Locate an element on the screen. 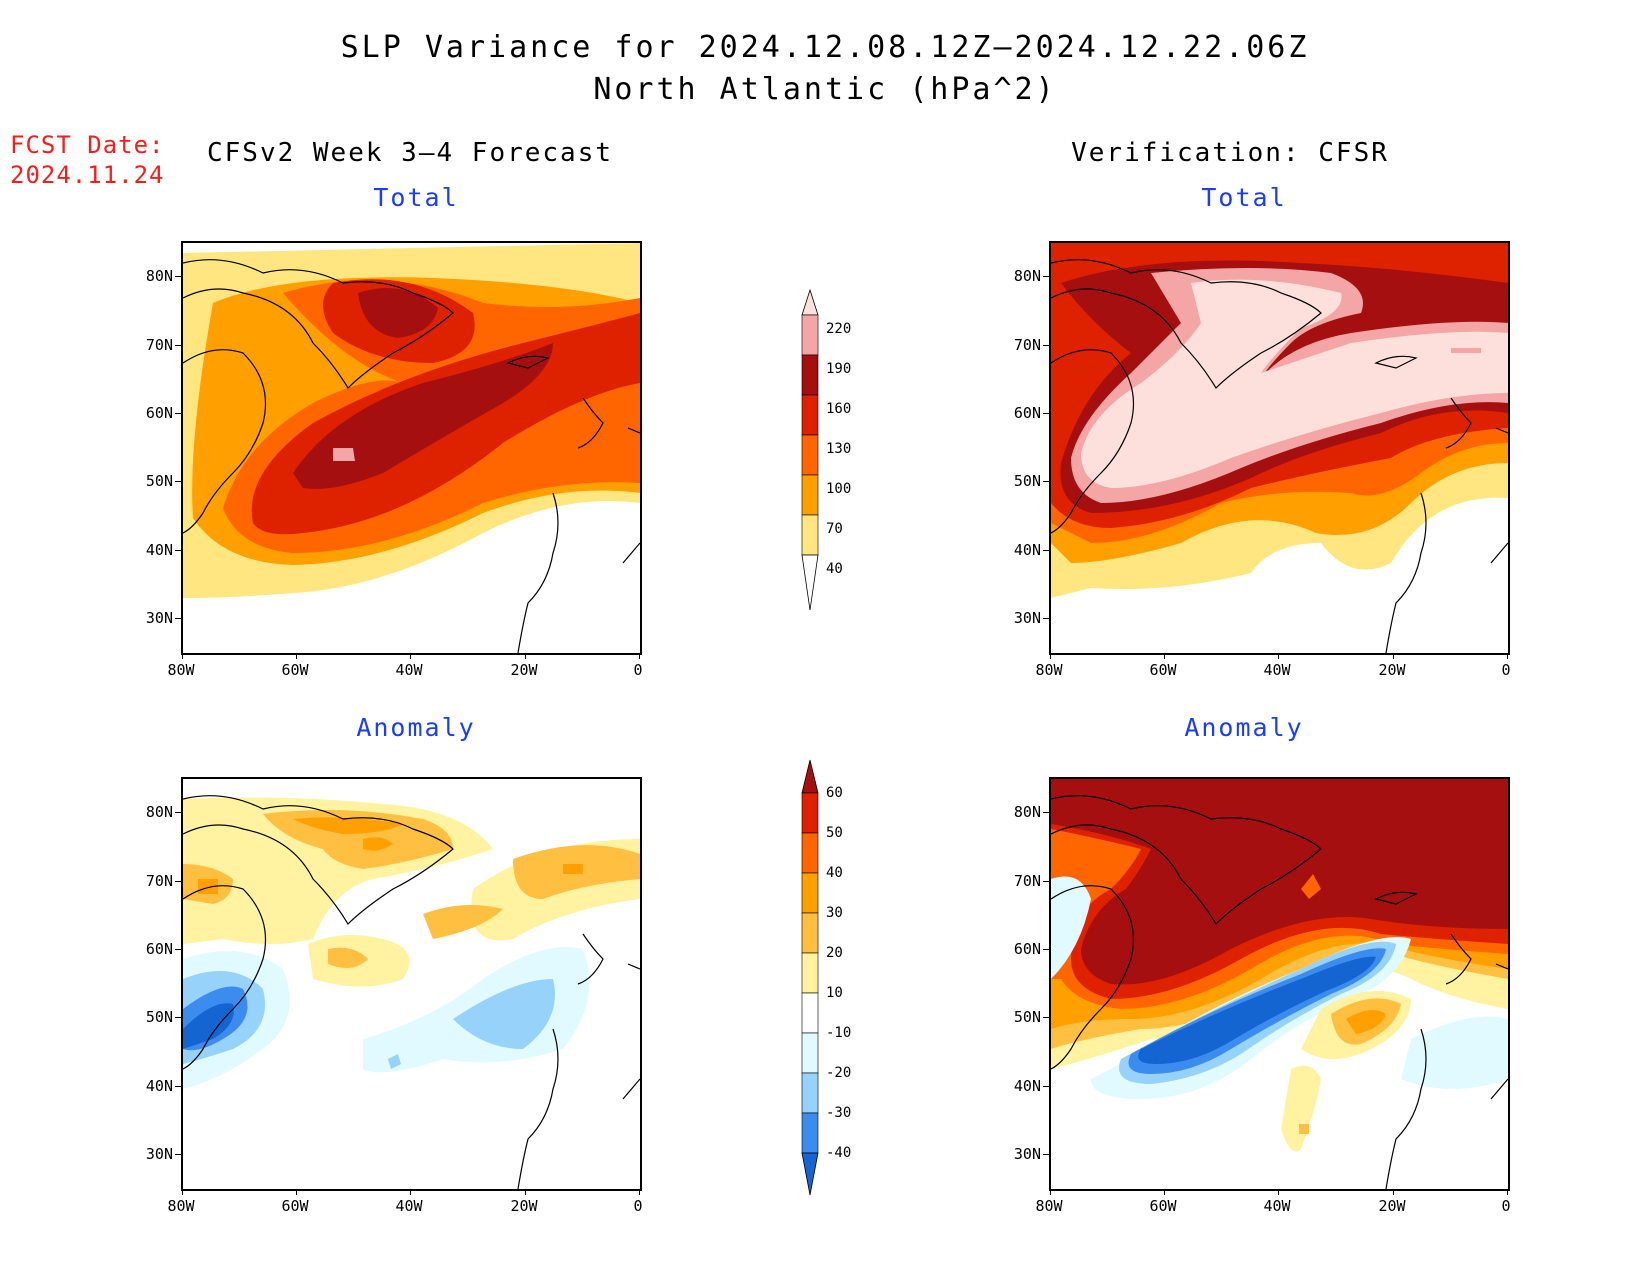  left-column-title: CFSv2 Week 3–4 Forecast is located at coordinates (410, 153).